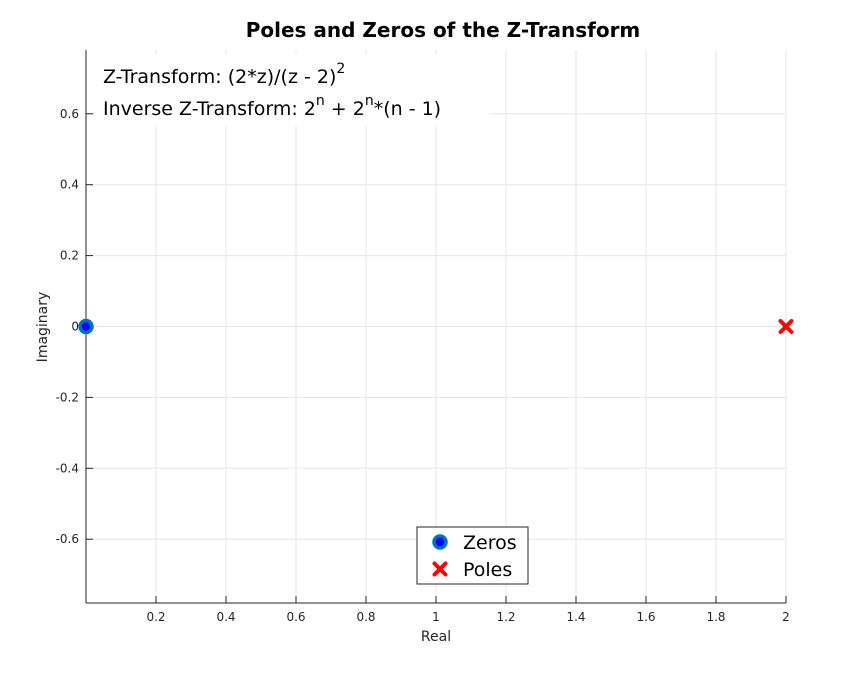 The width and height of the screenshot is (855, 678). What do you see at coordinates (43, 327) in the screenshot?
I see `y-axis-label: Imaginary` at bounding box center [43, 327].